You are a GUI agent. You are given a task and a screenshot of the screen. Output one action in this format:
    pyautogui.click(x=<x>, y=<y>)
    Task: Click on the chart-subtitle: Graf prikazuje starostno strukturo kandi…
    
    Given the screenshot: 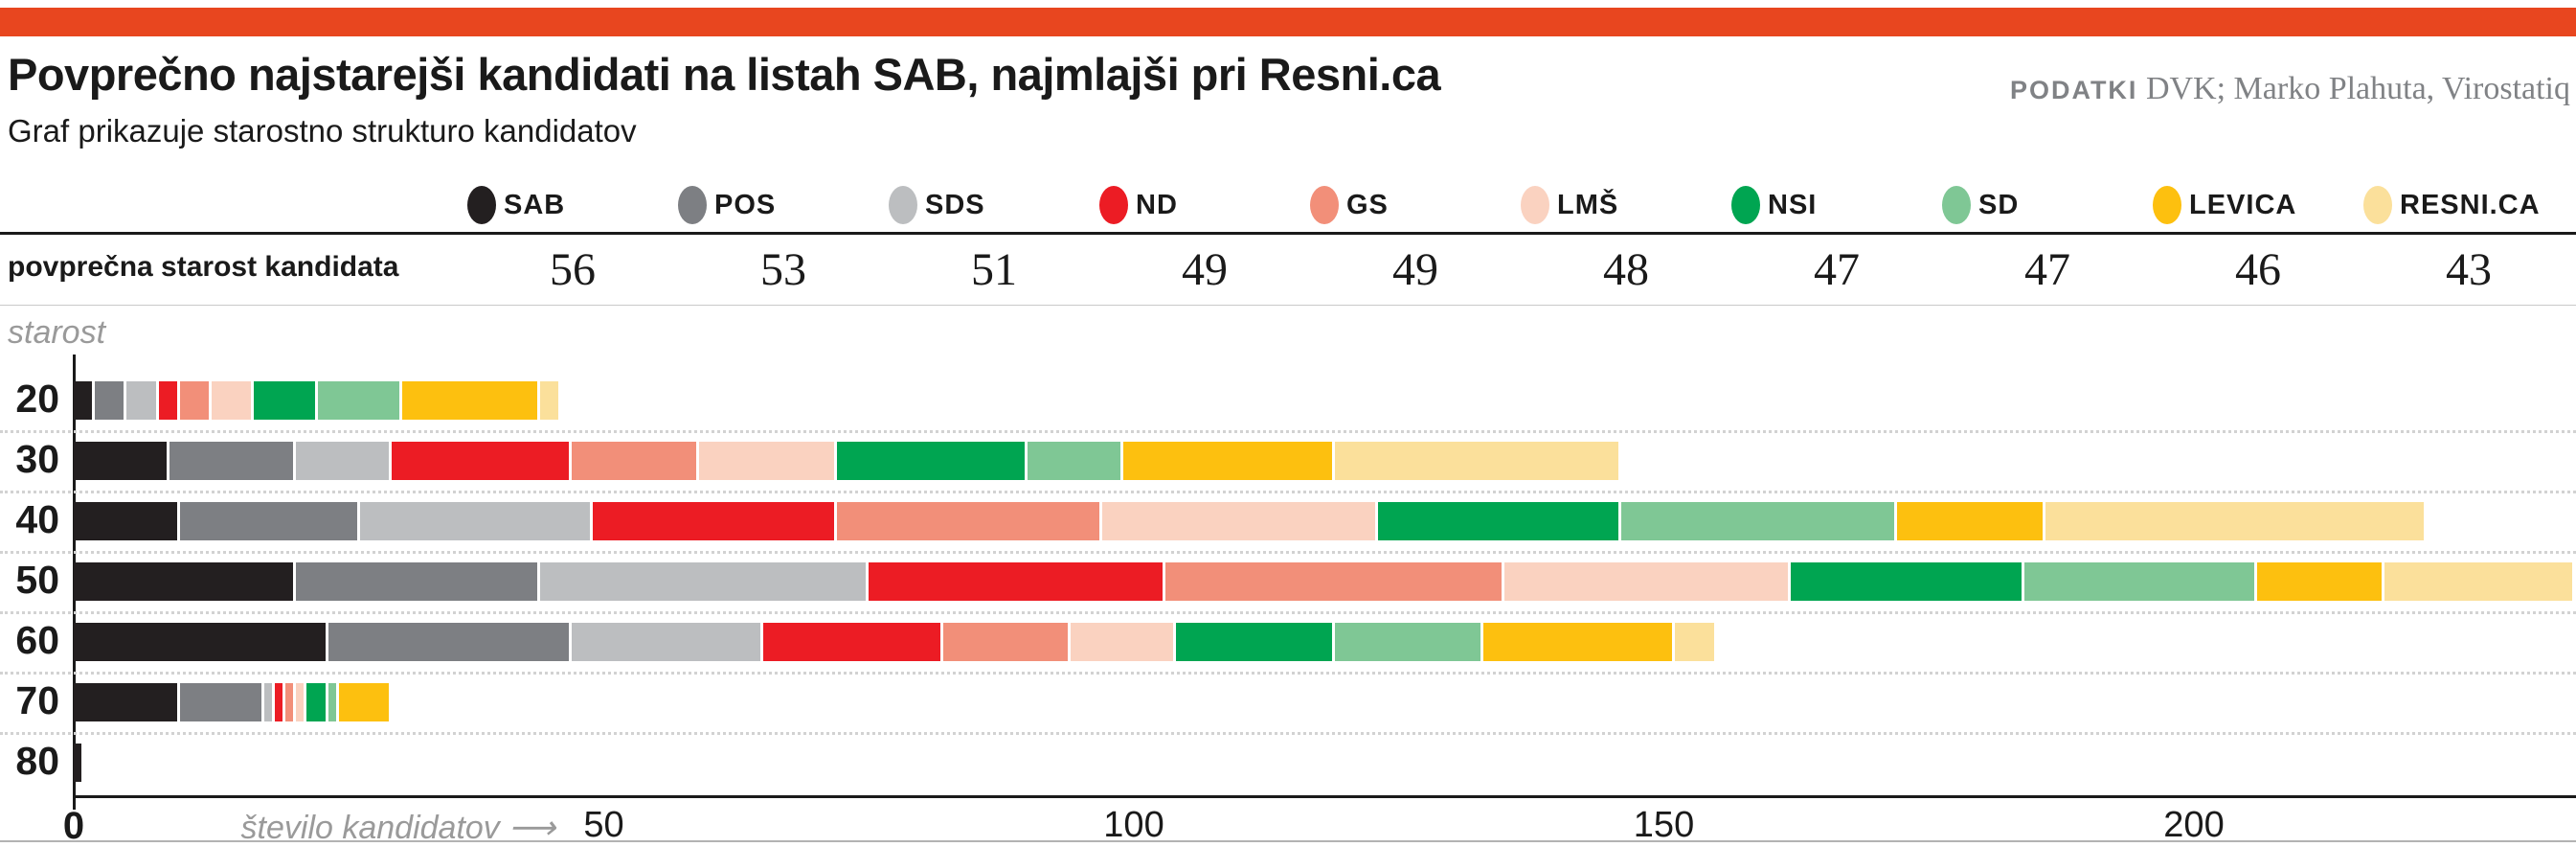 What is the action you would take?
    pyautogui.click(x=322, y=131)
    